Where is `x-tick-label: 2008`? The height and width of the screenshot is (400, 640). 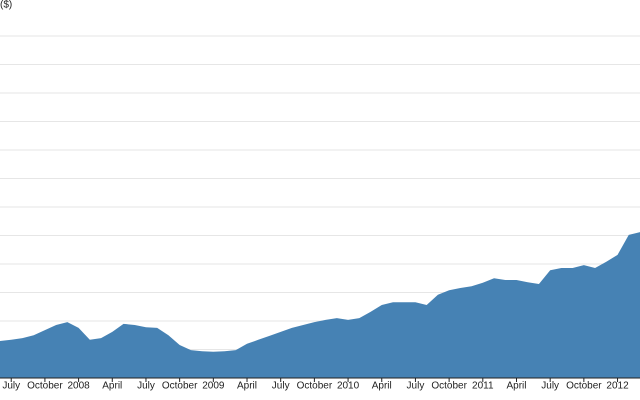 x-tick-label: 2008 is located at coordinates (78, 386).